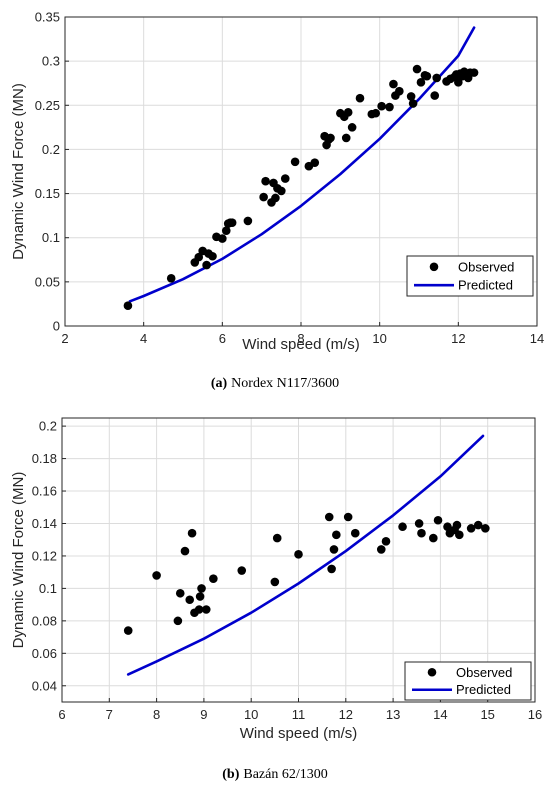  Describe the element at coordinates (109, 714) in the screenshot. I see `x-tick-label: 7` at that location.